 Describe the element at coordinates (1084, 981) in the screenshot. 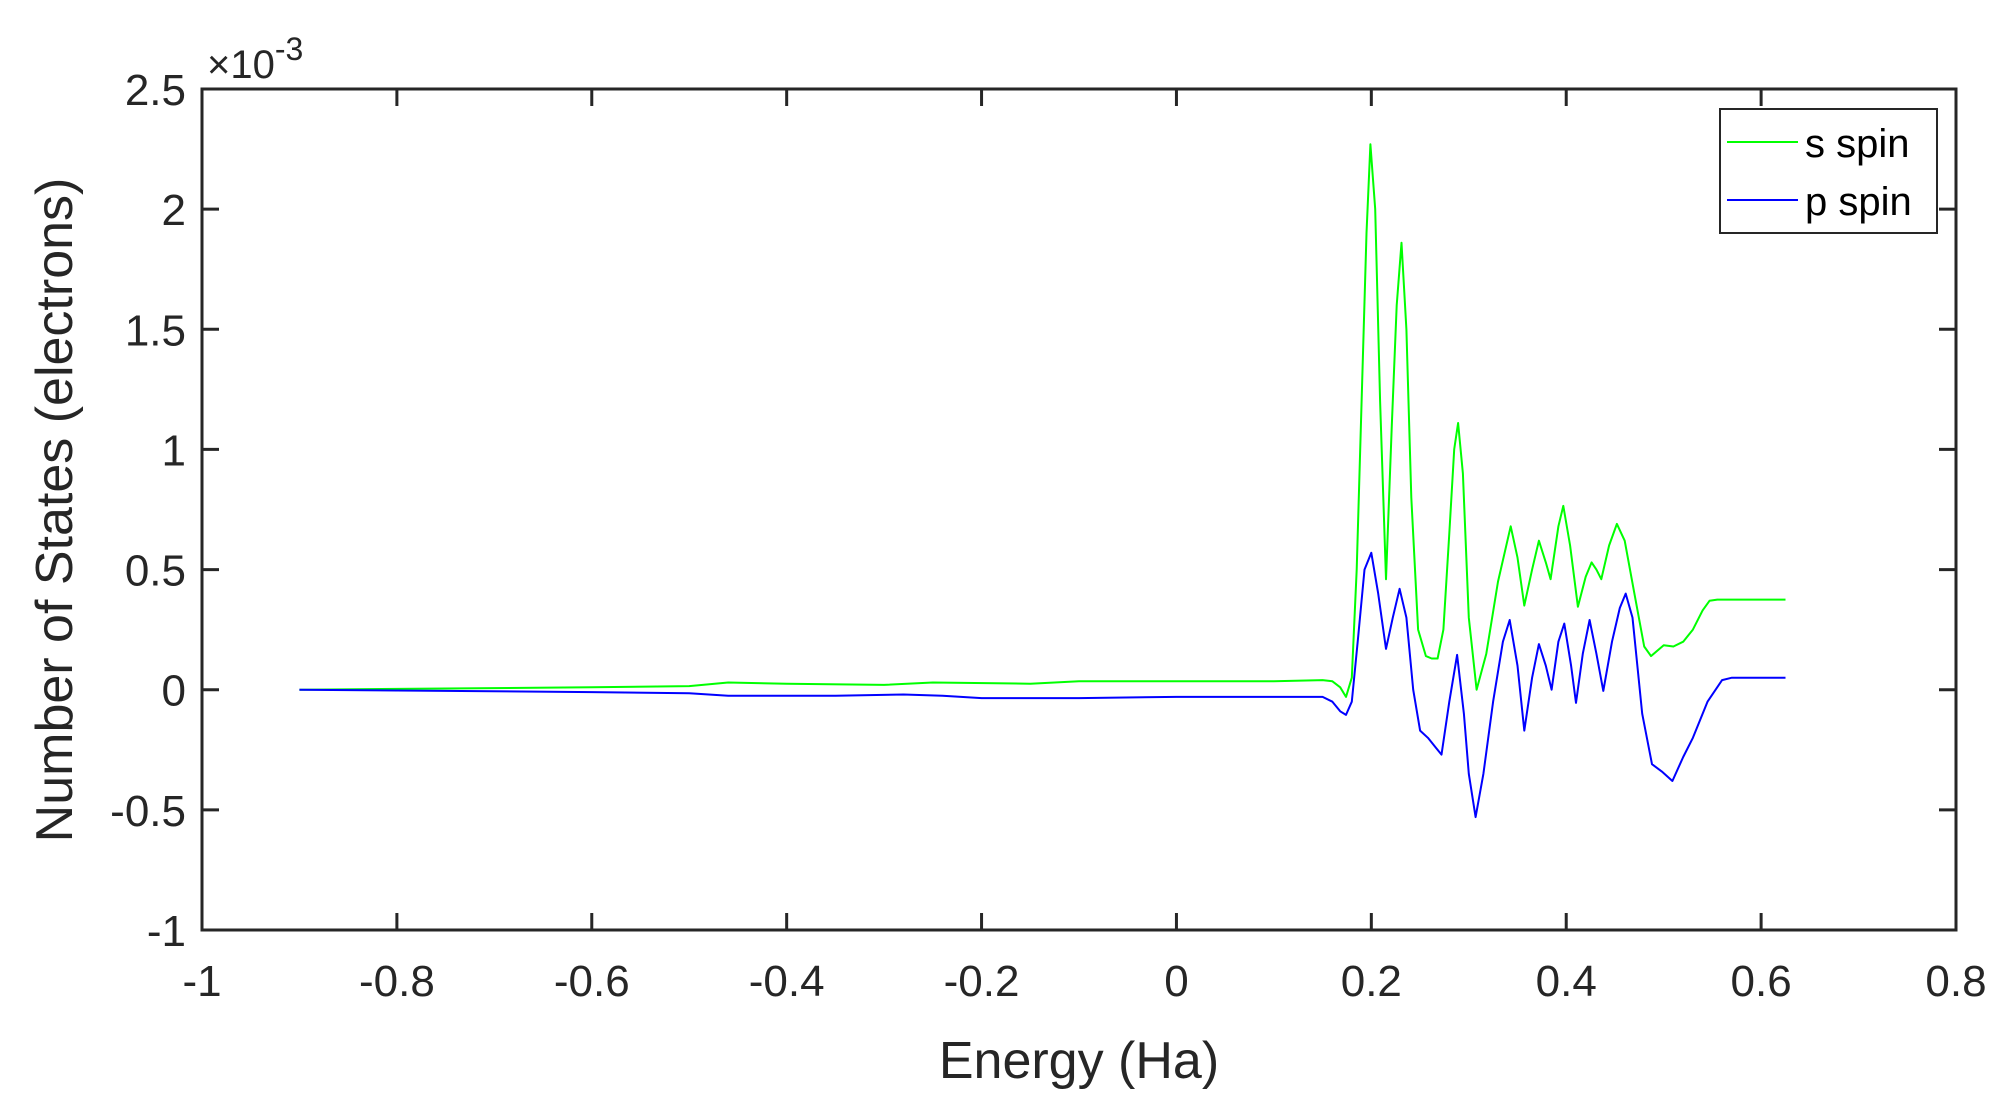

I see `x-tick-labels: -1 -0.8 -0.6 -0.4 -0.2 0 0.2 0.4 0.6 0.8` at that location.